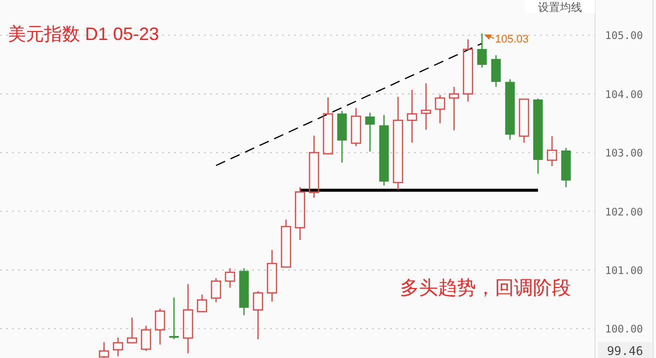 Image resolution: width=656 pixels, height=358 pixels. What do you see at coordinates (624, 154) in the screenshot?
I see `y-tick-label: 103.00` at bounding box center [624, 154].